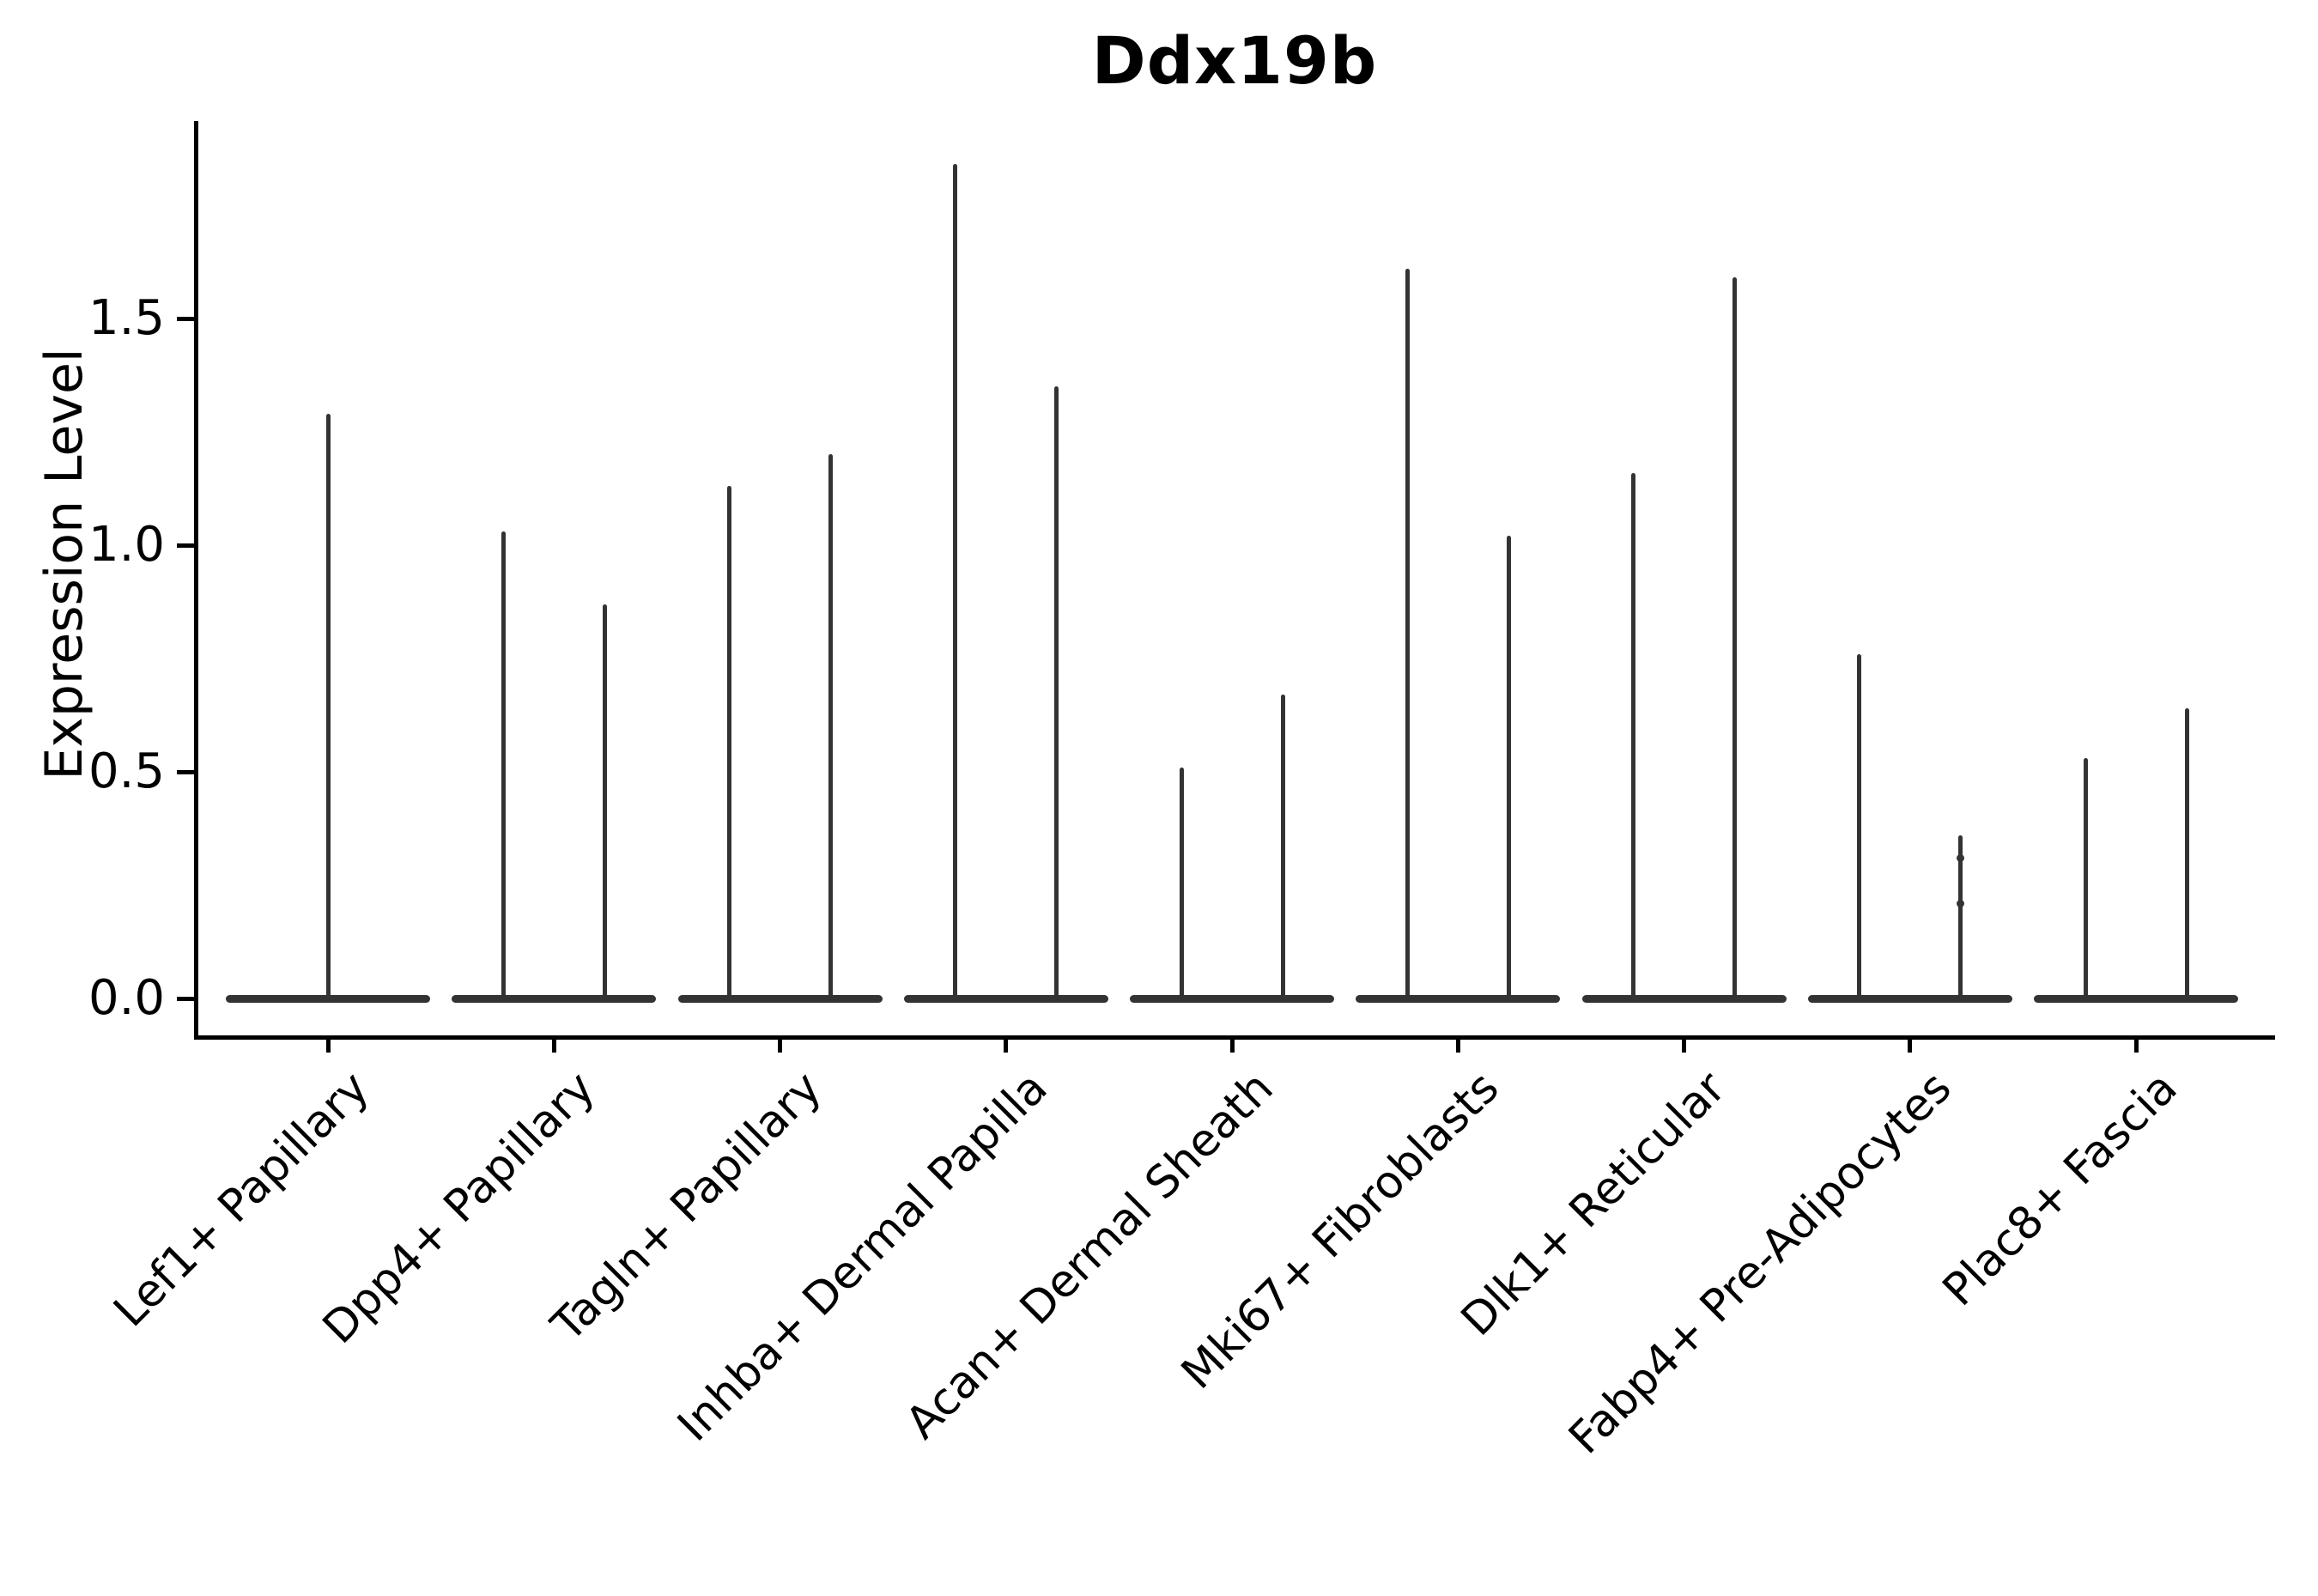  Describe the element at coordinates (126, 771) in the screenshot. I see `y-tick-label: 0.5` at that location.